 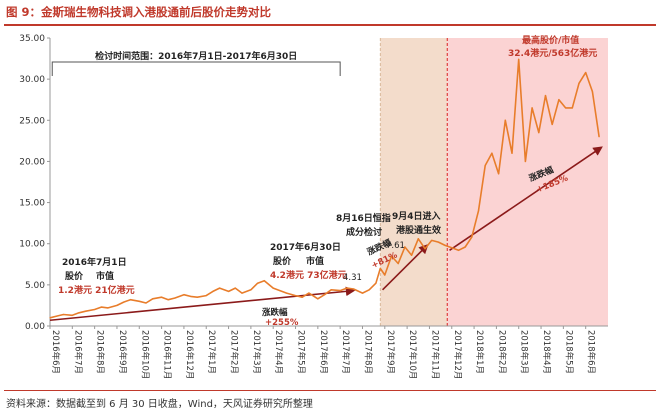 What do you see at coordinates (367, 352) in the screenshot?
I see `x-tick-label: 2017年8月` at bounding box center [367, 352].